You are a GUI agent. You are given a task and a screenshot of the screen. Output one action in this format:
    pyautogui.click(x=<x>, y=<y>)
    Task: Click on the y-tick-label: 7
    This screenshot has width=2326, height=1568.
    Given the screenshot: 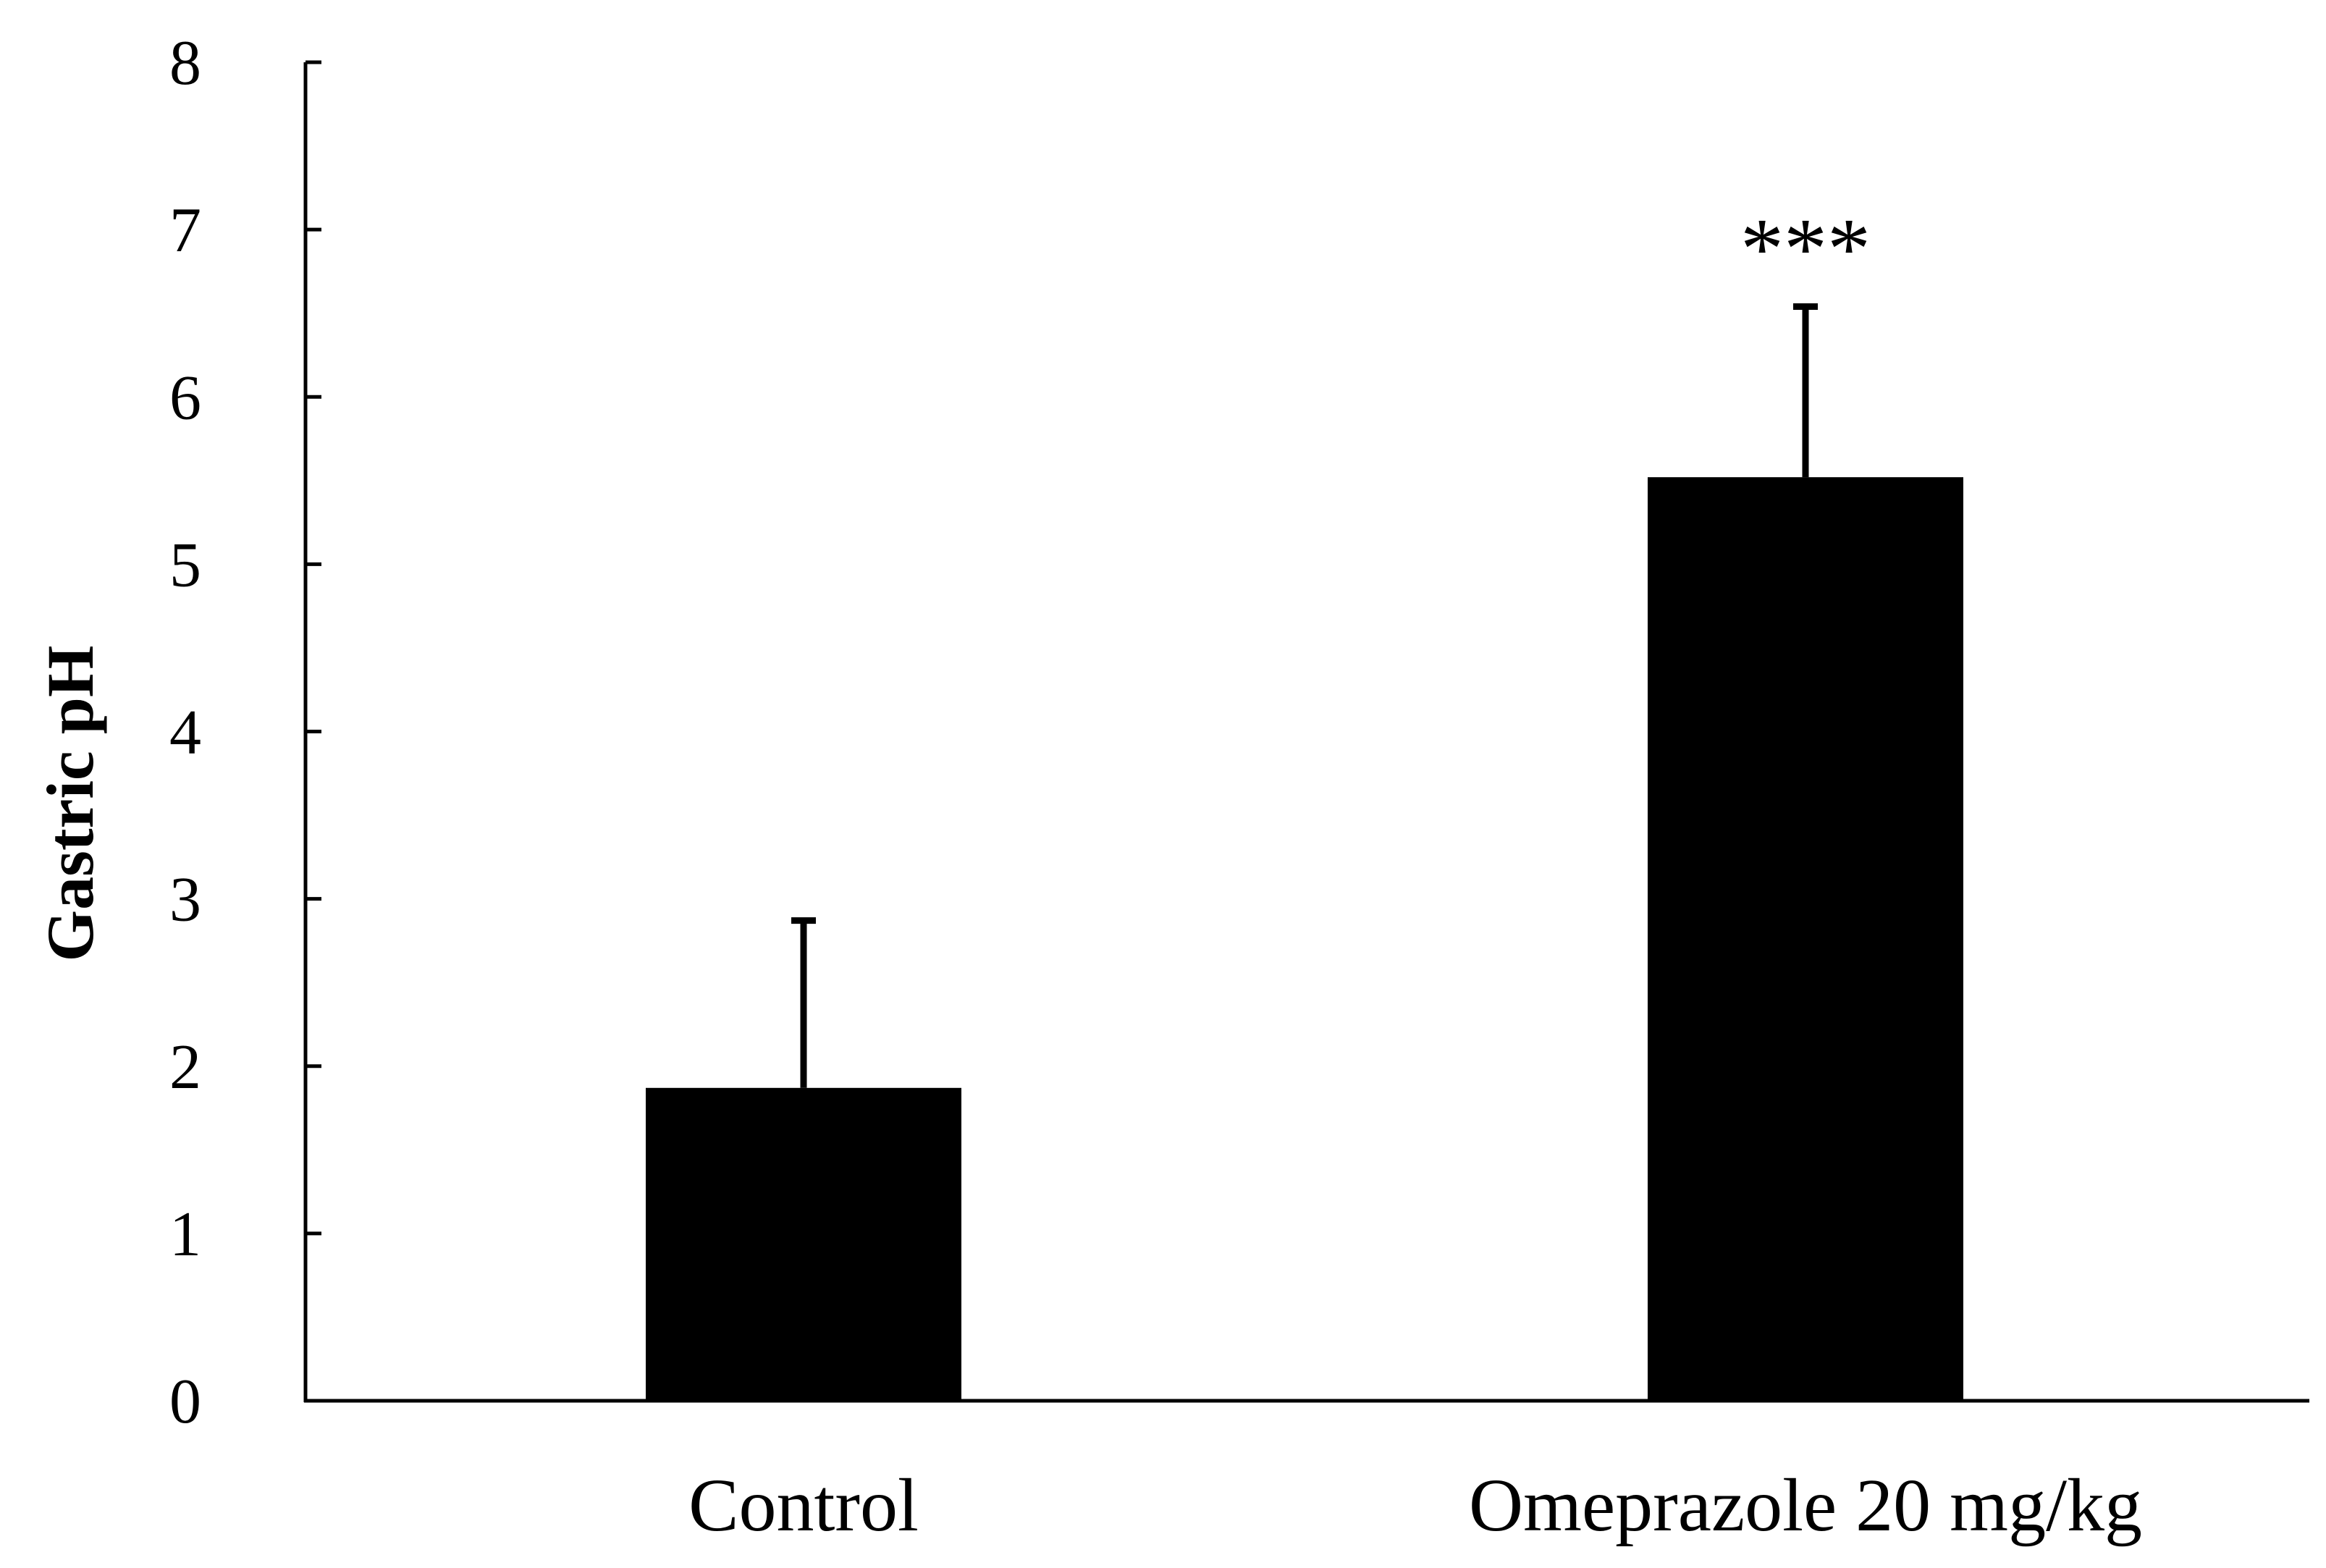 What is the action you would take?
    pyautogui.click(x=185, y=230)
    